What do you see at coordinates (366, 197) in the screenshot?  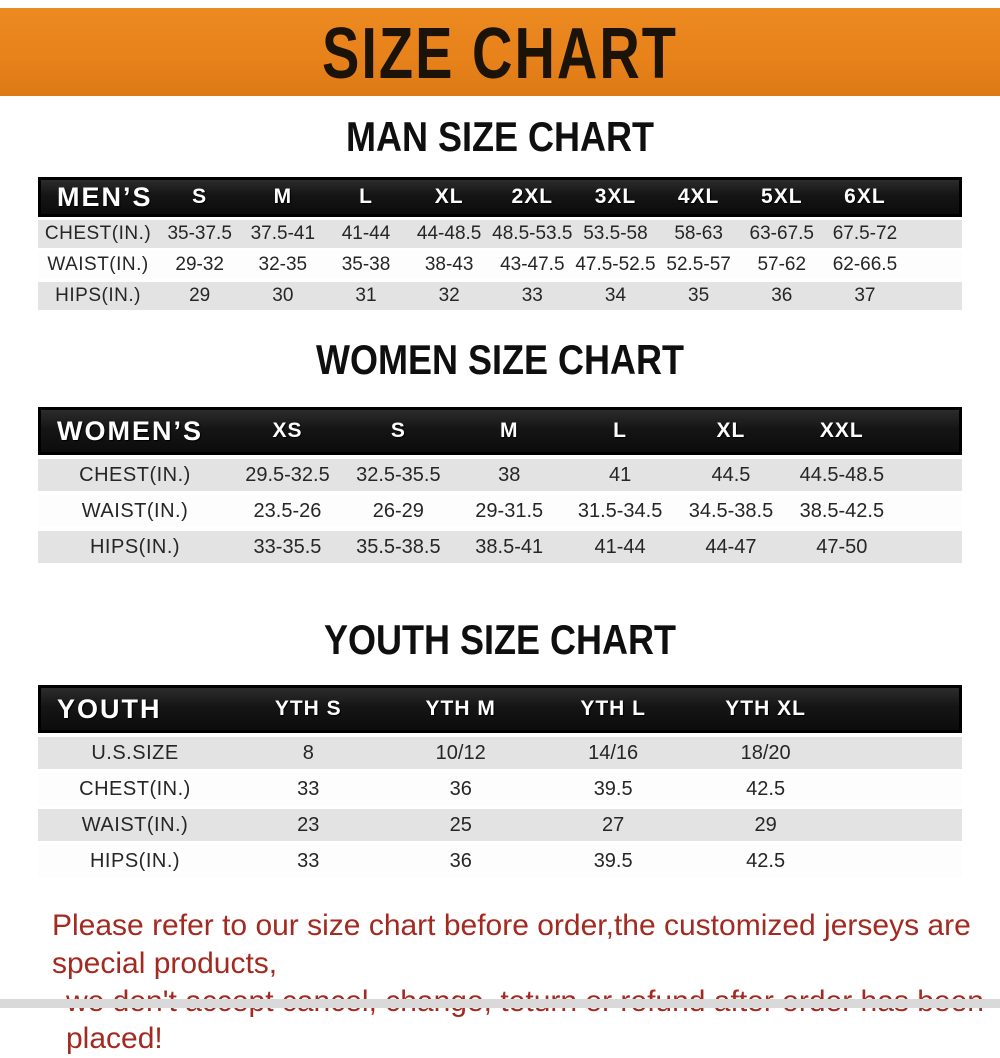 I see `man-column-header: L` at bounding box center [366, 197].